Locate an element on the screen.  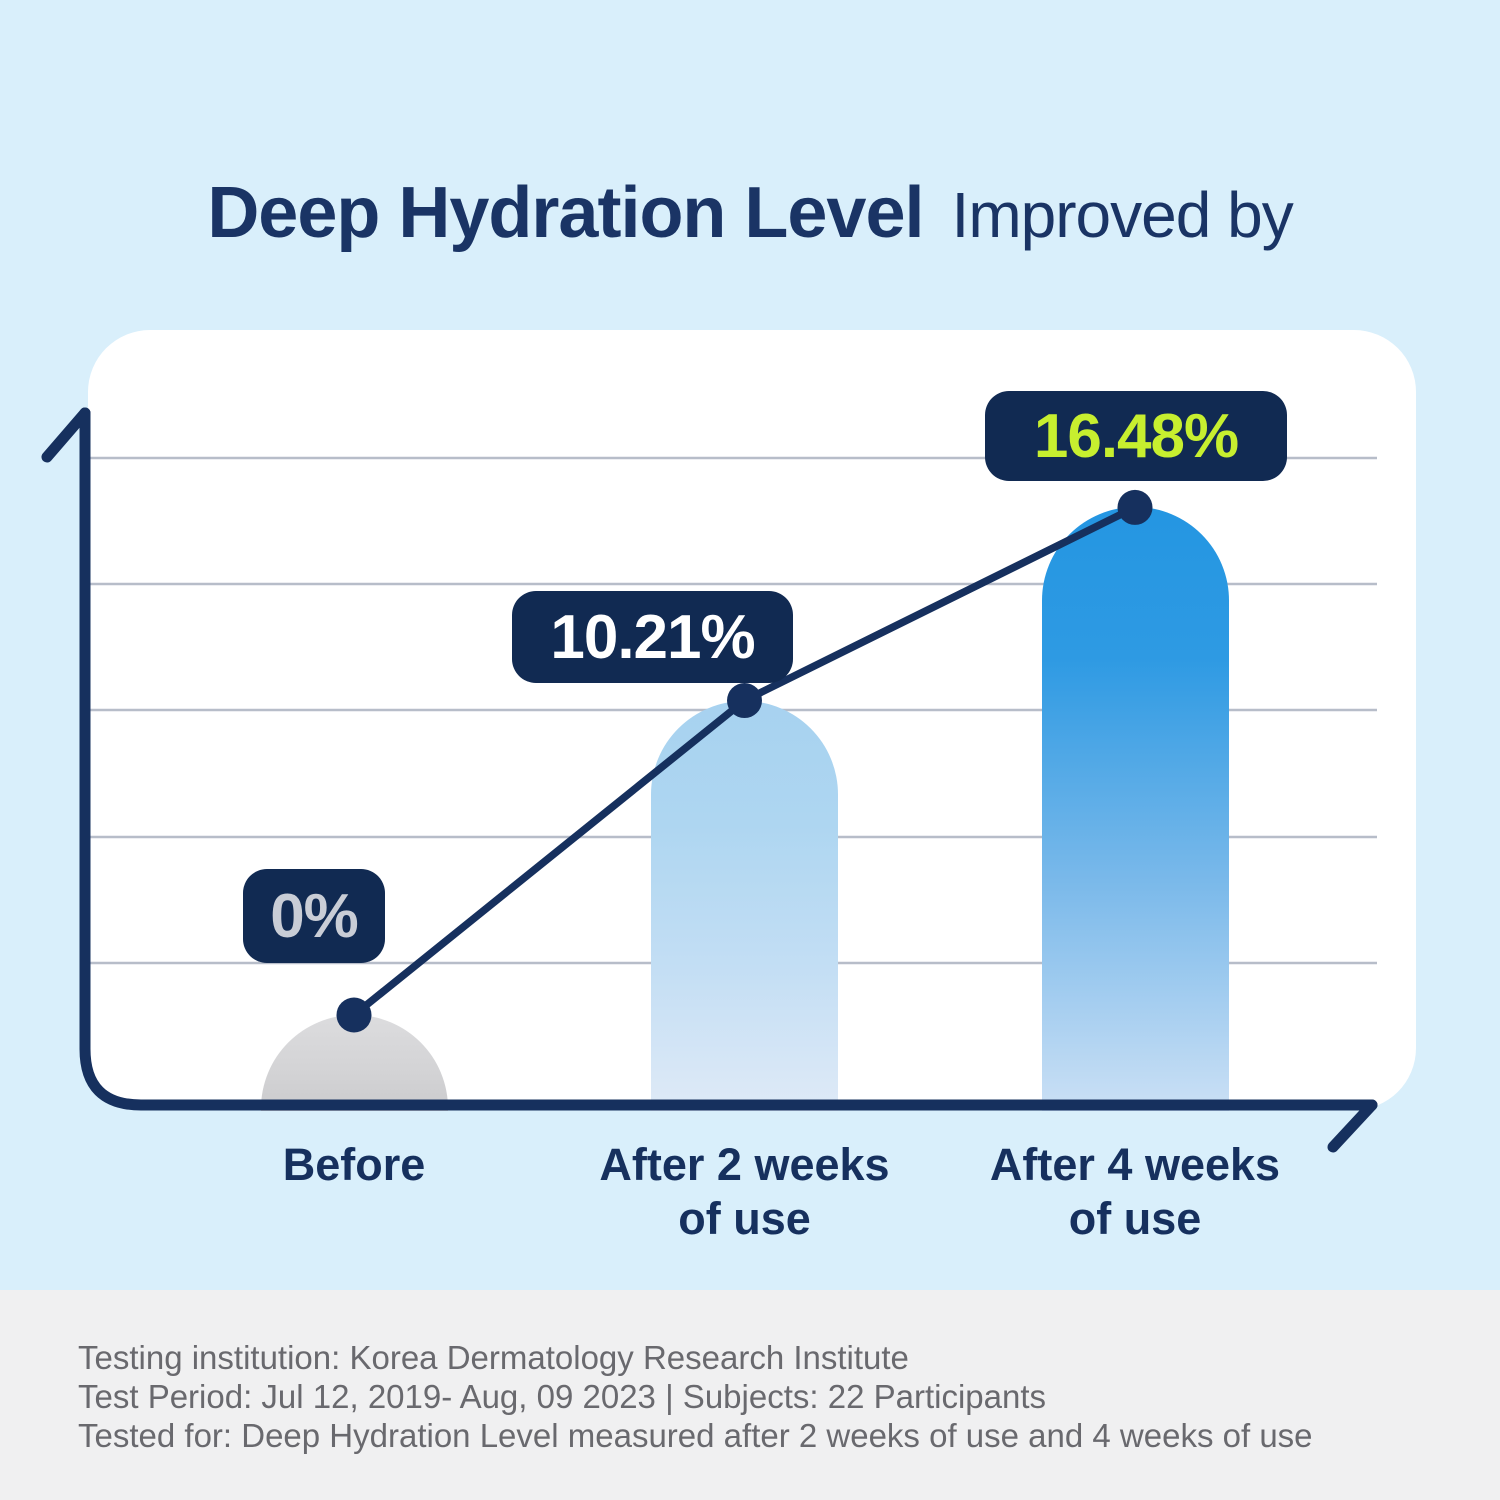
category-label-after-4-weeks-of-use: After 4 weeks of use is located at coordinates (1135, 1191).